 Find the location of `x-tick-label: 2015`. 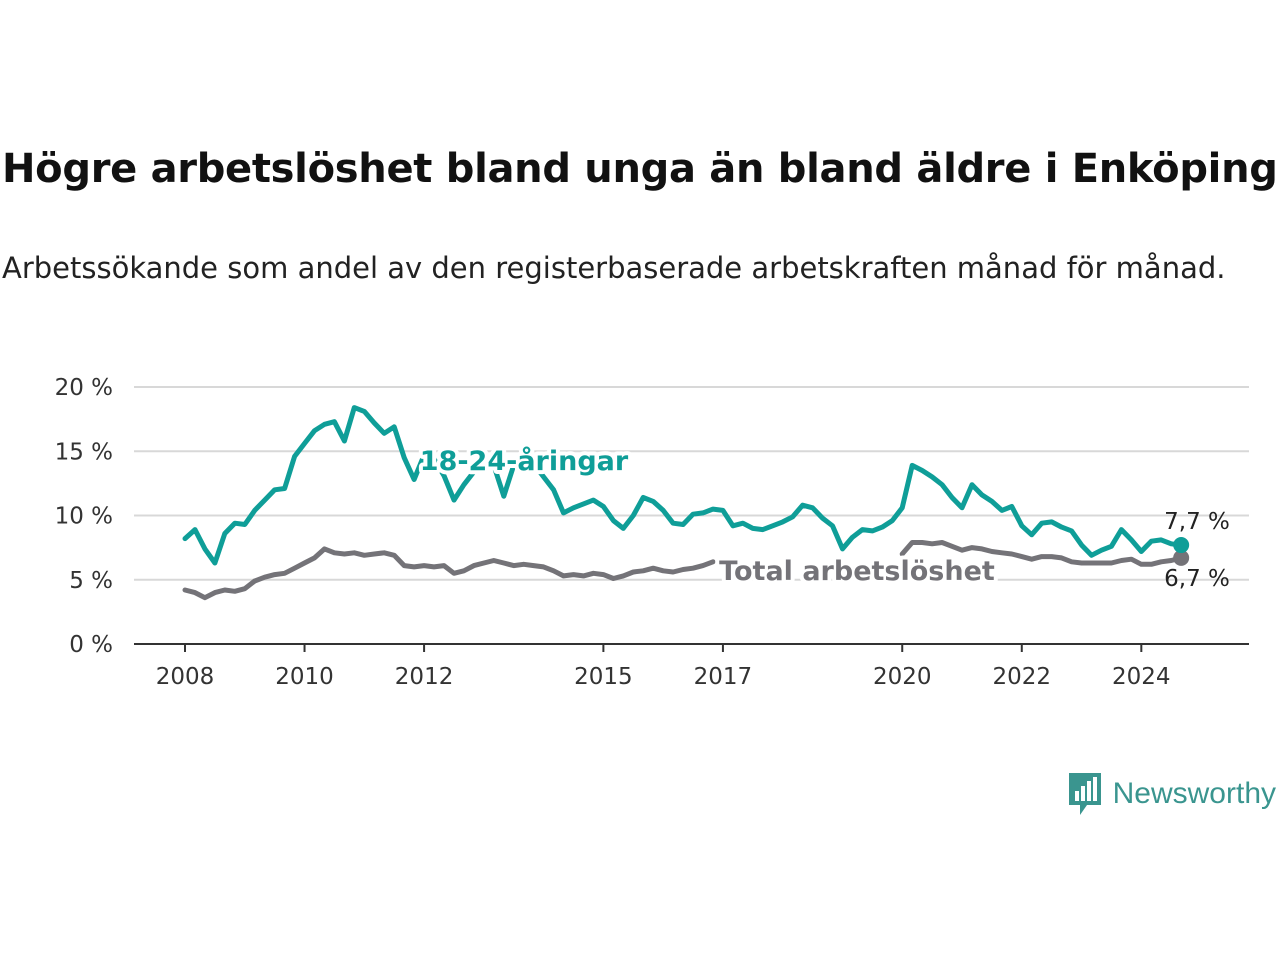

x-tick-label: 2015 is located at coordinates (603, 677).